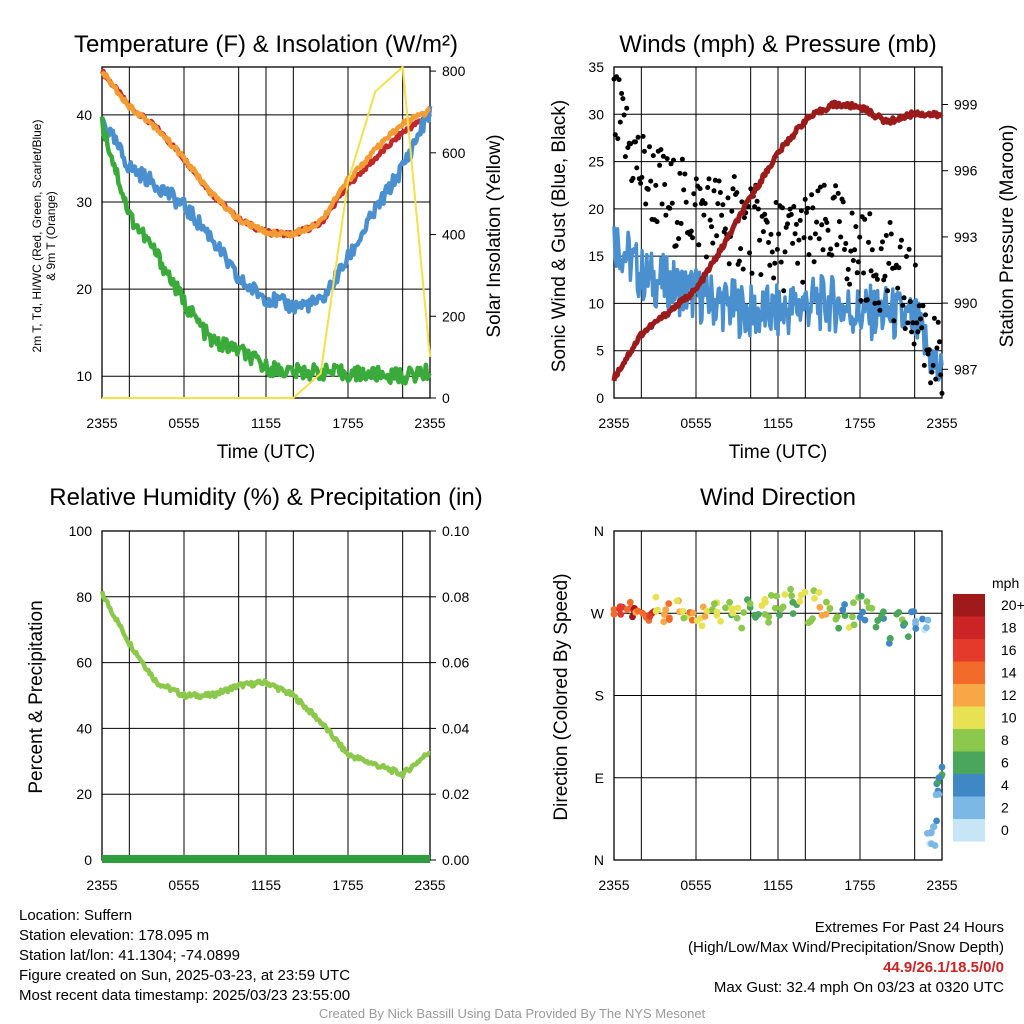 Image resolution: width=1024 pixels, height=1024 pixels. I want to click on x-tick-label: 1755, so click(859, 423).